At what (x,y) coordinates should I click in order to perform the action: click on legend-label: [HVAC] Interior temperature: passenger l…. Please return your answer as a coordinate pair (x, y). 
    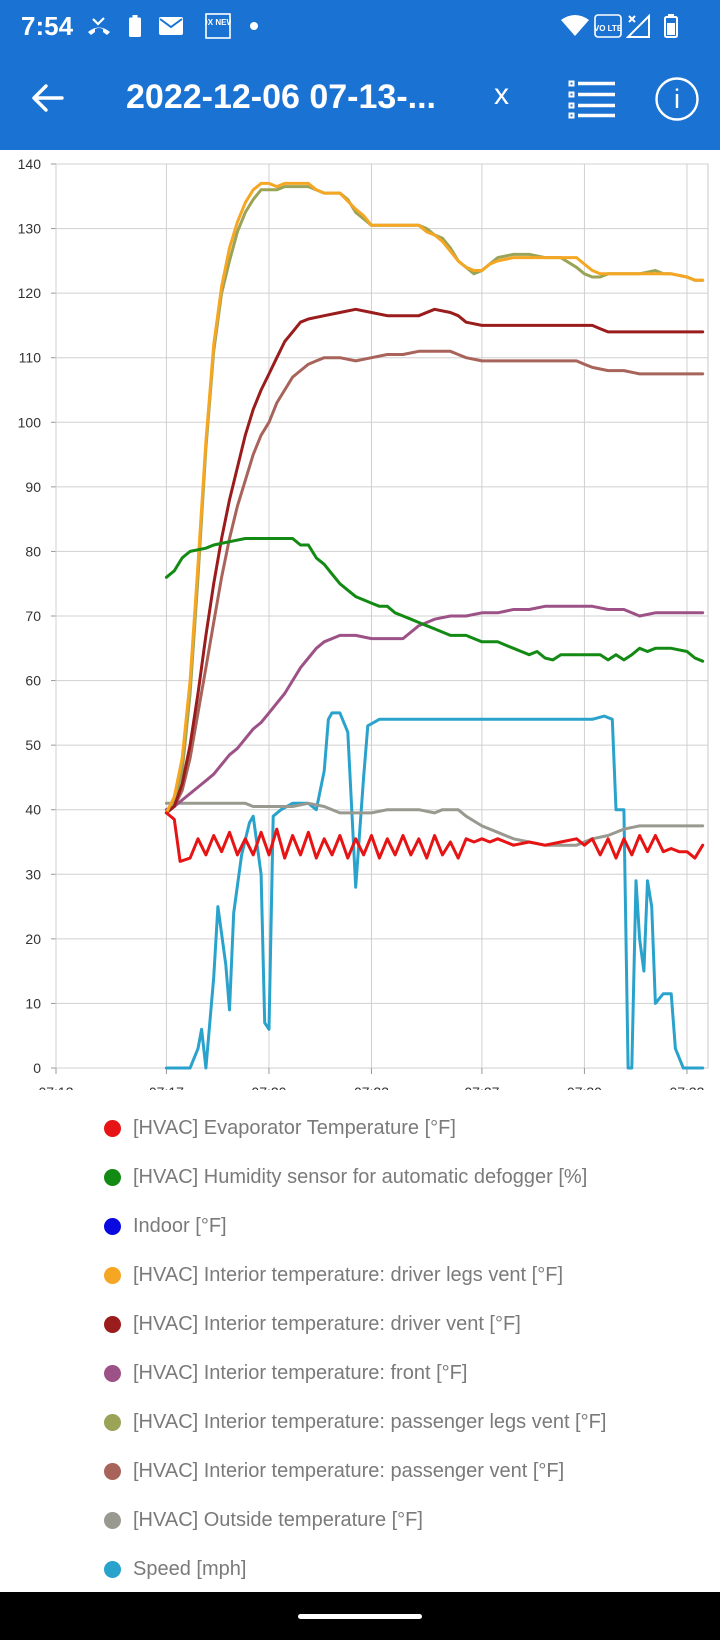
    Looking at the image, I should click on (370, 1421).